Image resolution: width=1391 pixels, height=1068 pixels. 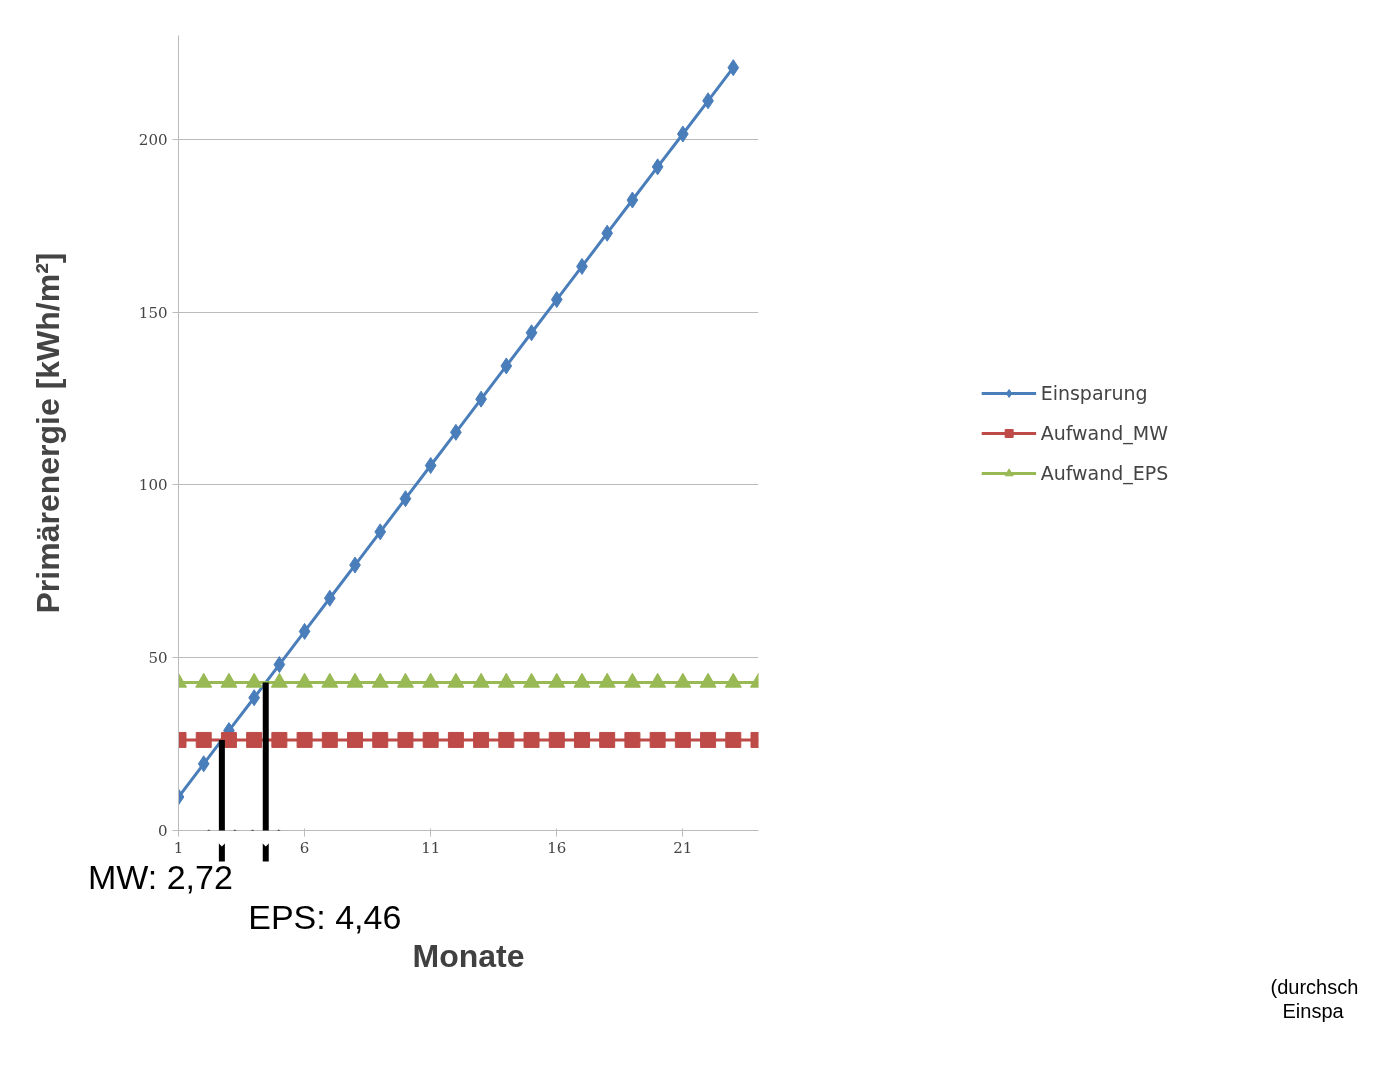 I want to click on y-tick-label: 150, so click(x=153, y=312).